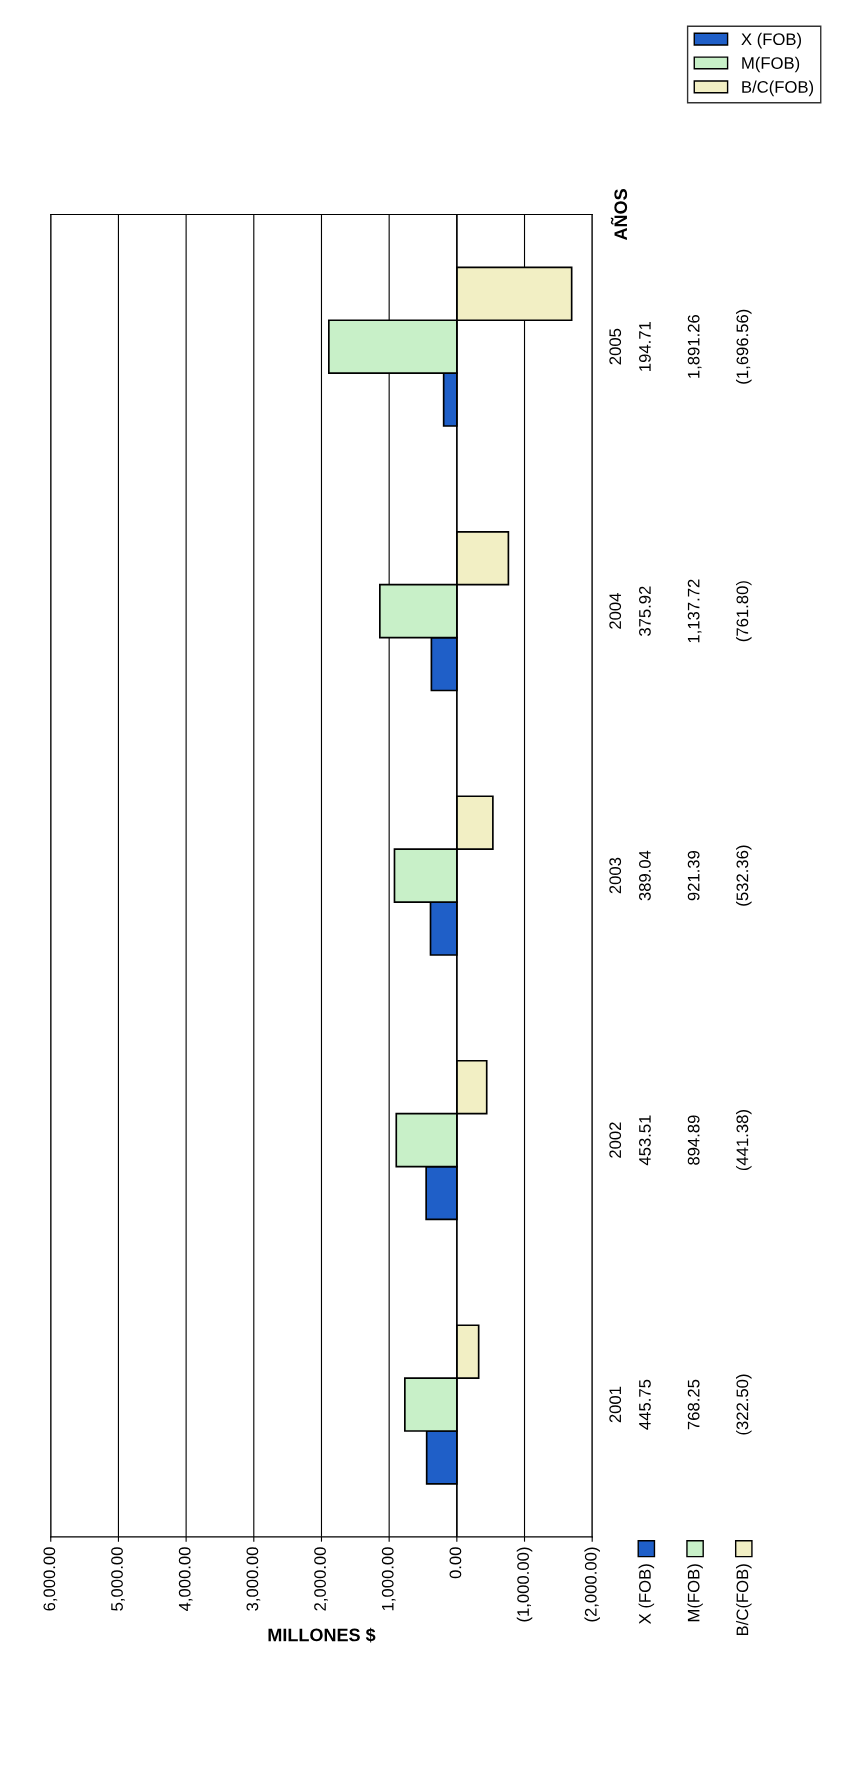 The image size is (846, 1787). What do you see at coordinates (645, 875) in the screenshot?
I see `data-label: 389.04` at bounding box center [645, 875].